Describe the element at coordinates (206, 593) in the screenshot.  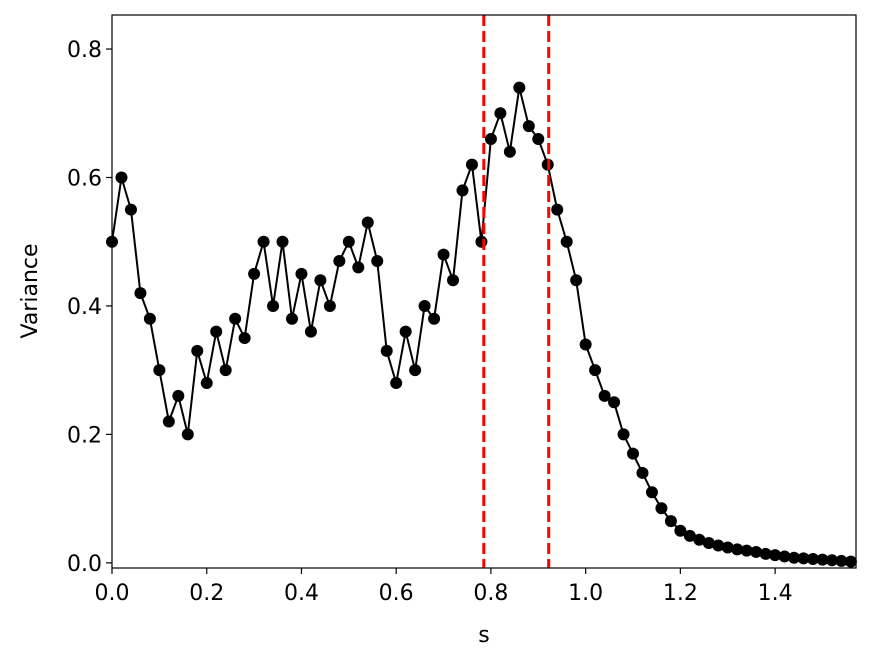
I see `x-tick-label: 0.2` at that location.